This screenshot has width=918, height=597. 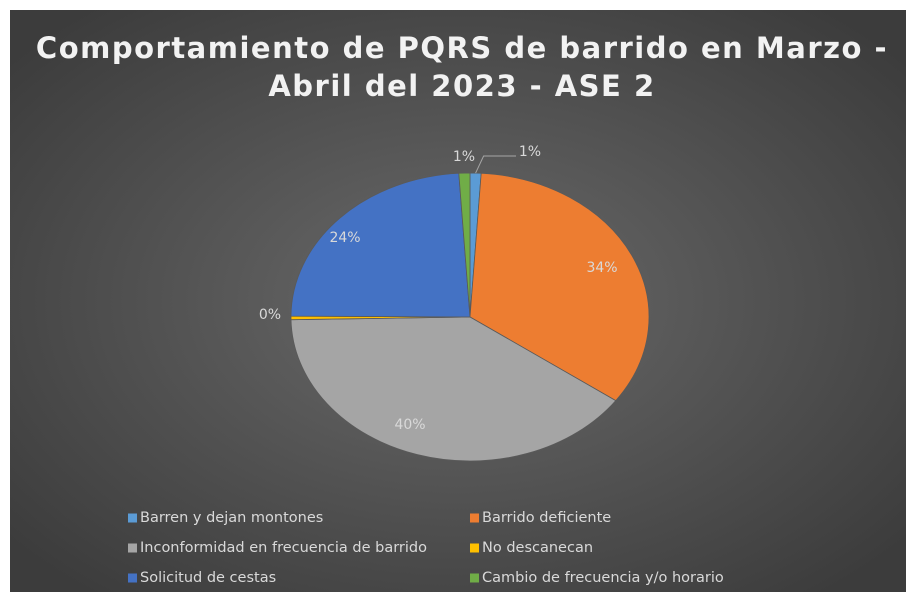 I want to click on data-label: 24%, so click(x=344, y=238).